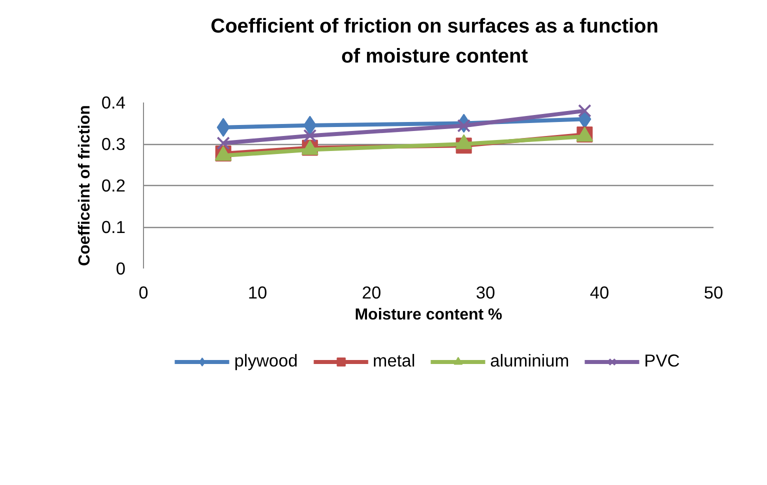 This screenshot has height=485, width=767. Describe the element at coordinates (113, 227) in the screenshot. I see `y-tick-label: 0.1` at that location.